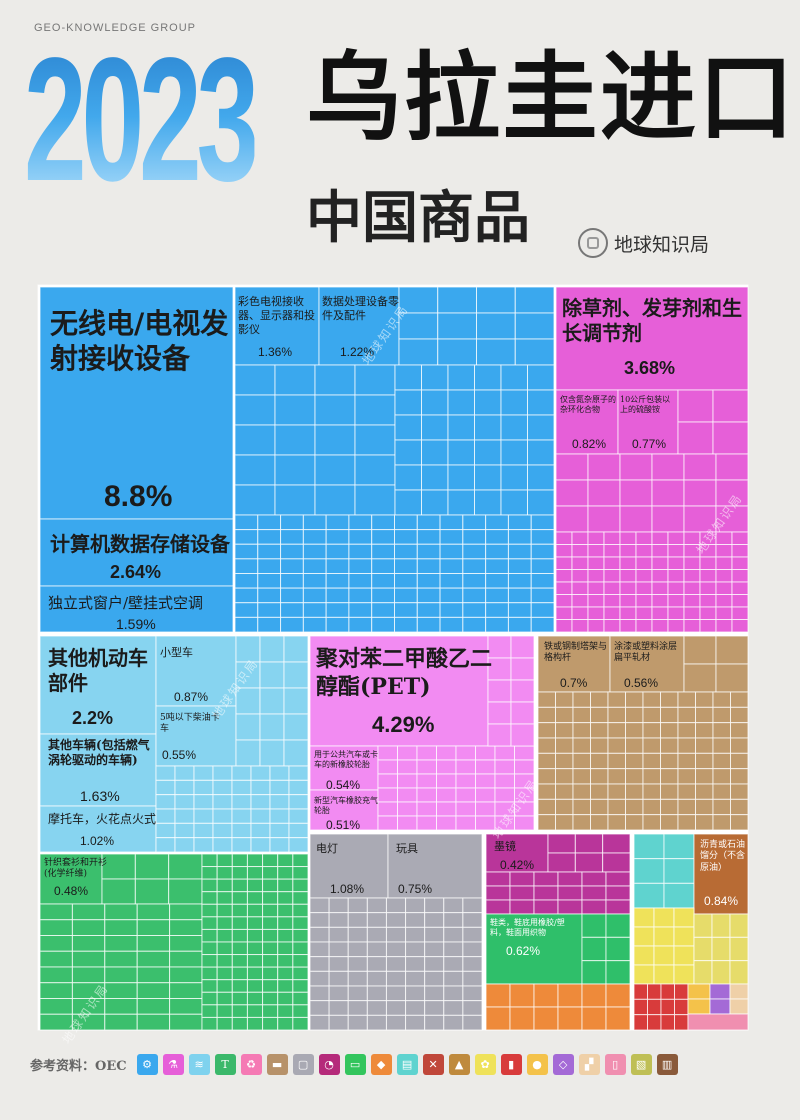 The width and height of the screenshot is (800, 1120). What do you see at coordinates (329, 1064) in the screenshot?
I see `gauge-icon: ◔` at bounding box center [329, 1064].